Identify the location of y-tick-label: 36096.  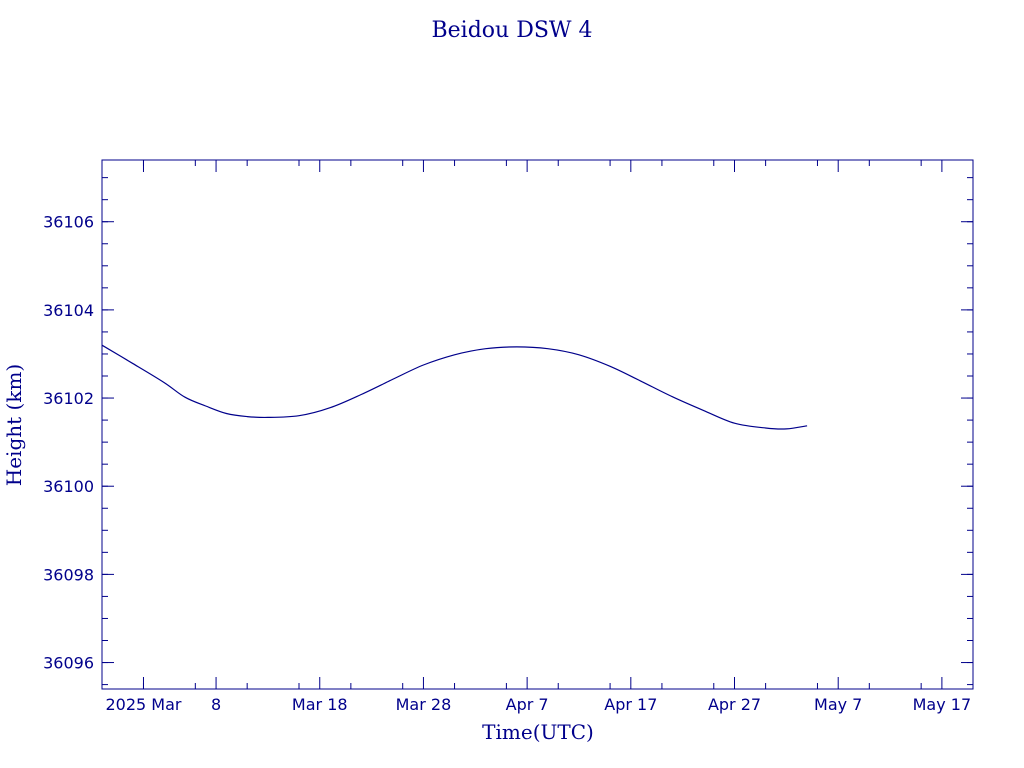
(68, 663).